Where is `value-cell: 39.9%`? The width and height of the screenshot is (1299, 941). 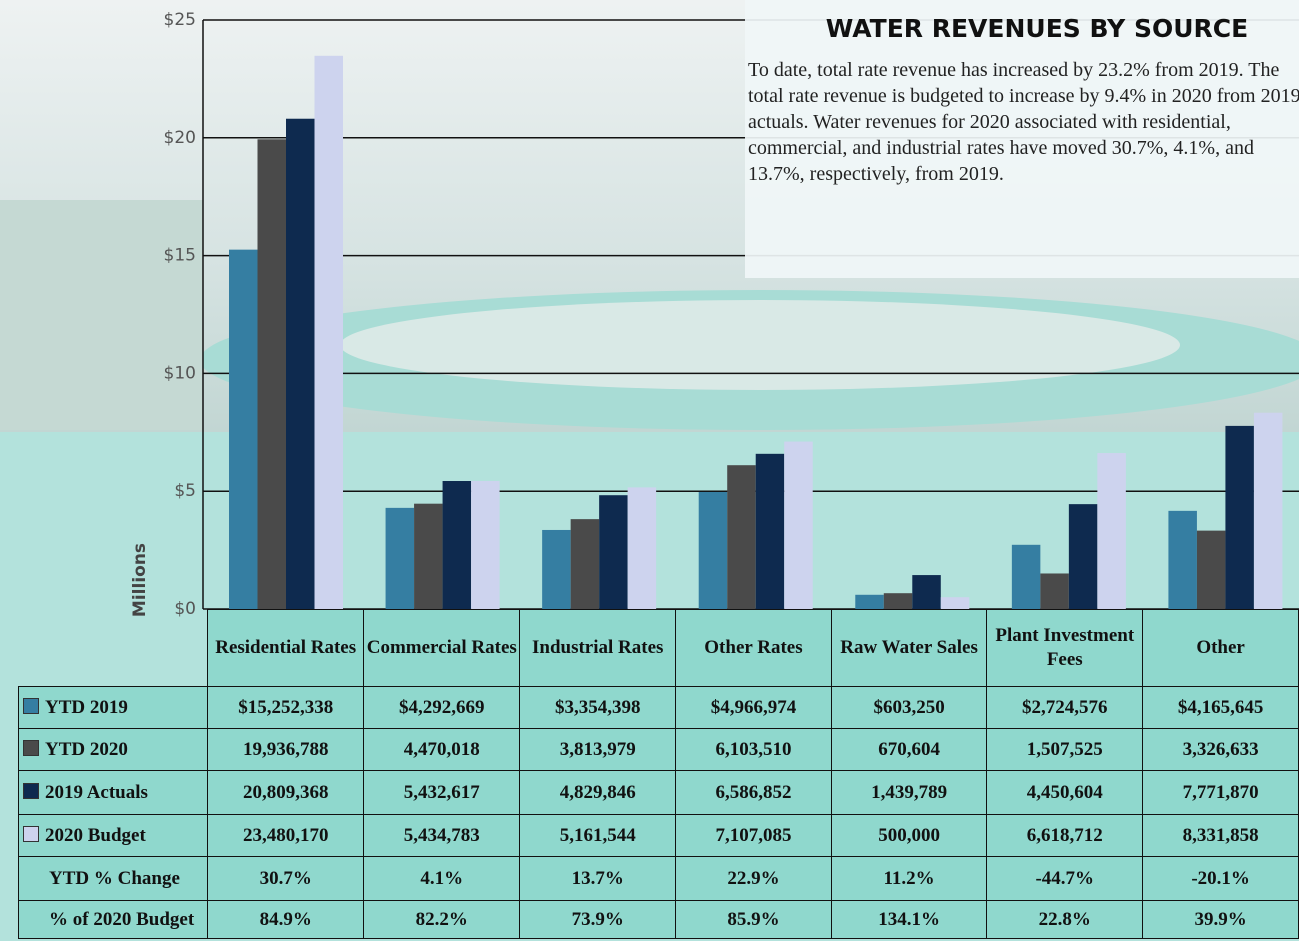
value-cell: 39.9% is located at coordinates (1220, 919).